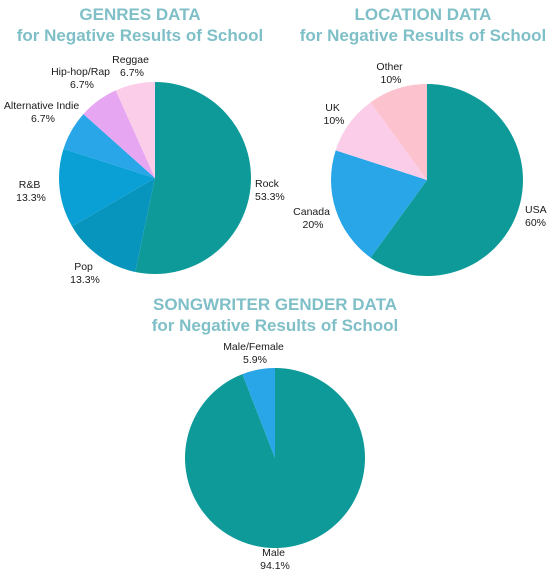 The width and height of the screenshot is (550, 575). Describe the element at coordinates (255, 353) in the screenshot. I see `gender-label-male-female: Male/Female 5.9%` at that location.